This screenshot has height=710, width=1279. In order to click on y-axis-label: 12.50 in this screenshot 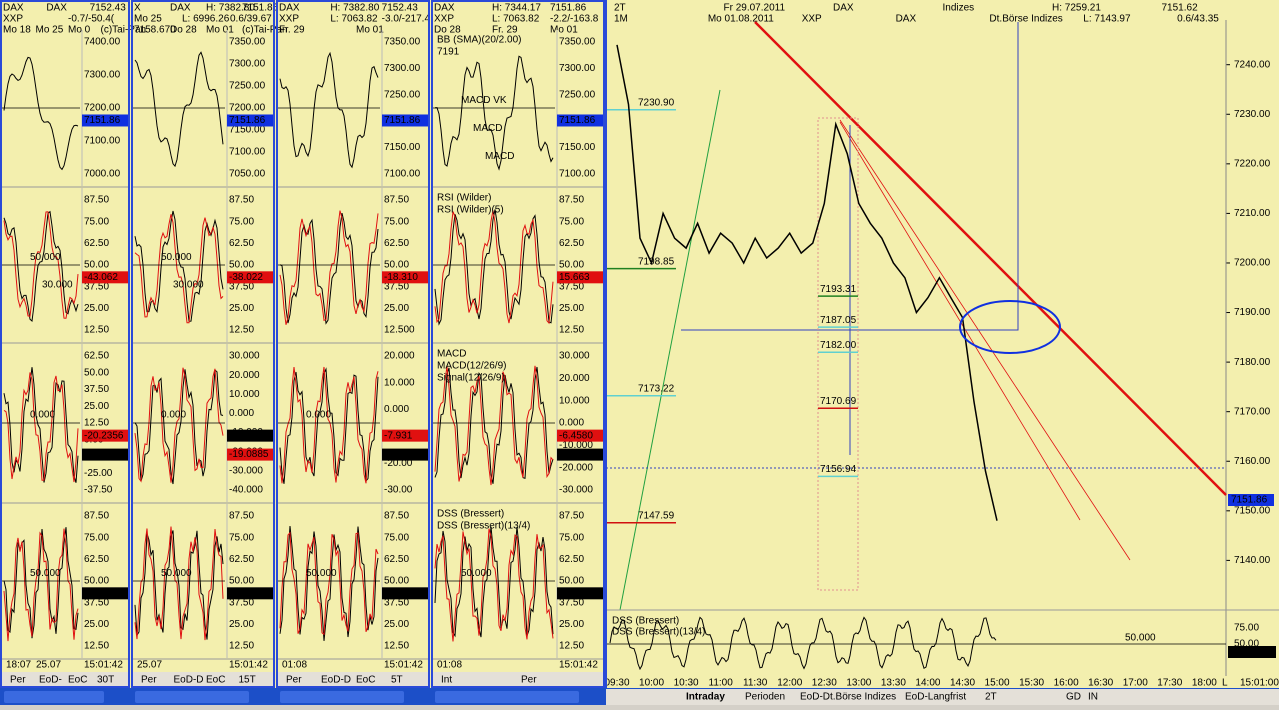, I will do `click(96, 646)`.